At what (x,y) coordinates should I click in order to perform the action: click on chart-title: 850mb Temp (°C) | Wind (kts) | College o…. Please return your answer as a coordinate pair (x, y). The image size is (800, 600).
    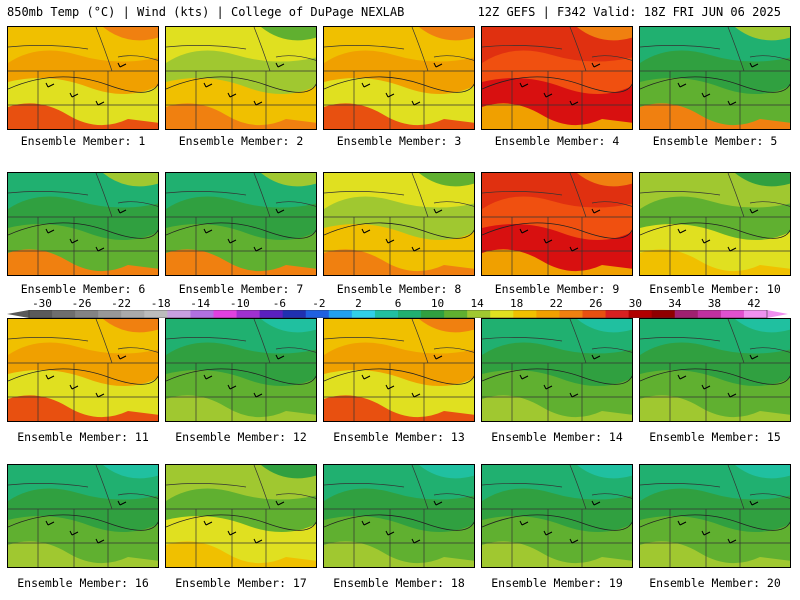
    Looking at the image, I should click on (206, 12).